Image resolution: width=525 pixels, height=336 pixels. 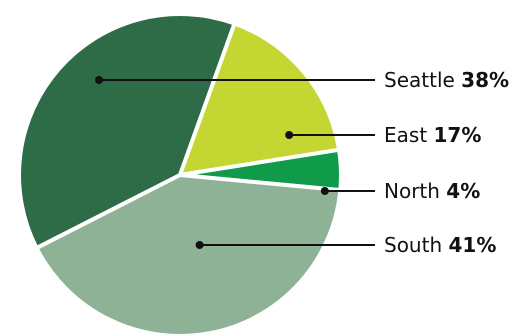 I want to click on slice-labels: Seattle 38% East 17% North 4% South 41%, so click(x=446, y=162).